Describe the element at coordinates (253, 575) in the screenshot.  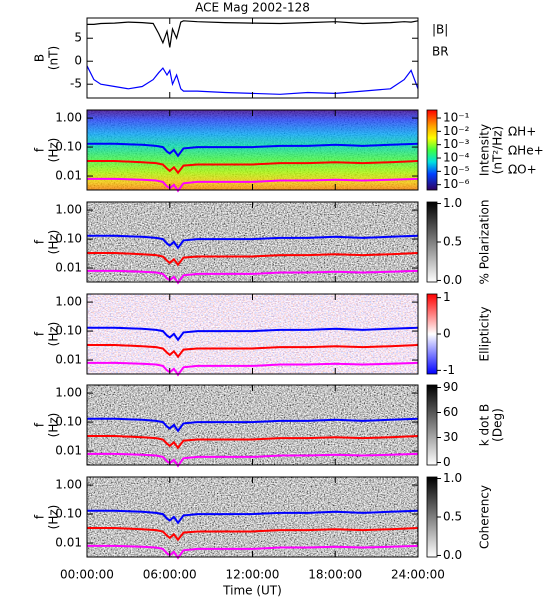
I see `x-tick-label: 12:00:00` at that location.